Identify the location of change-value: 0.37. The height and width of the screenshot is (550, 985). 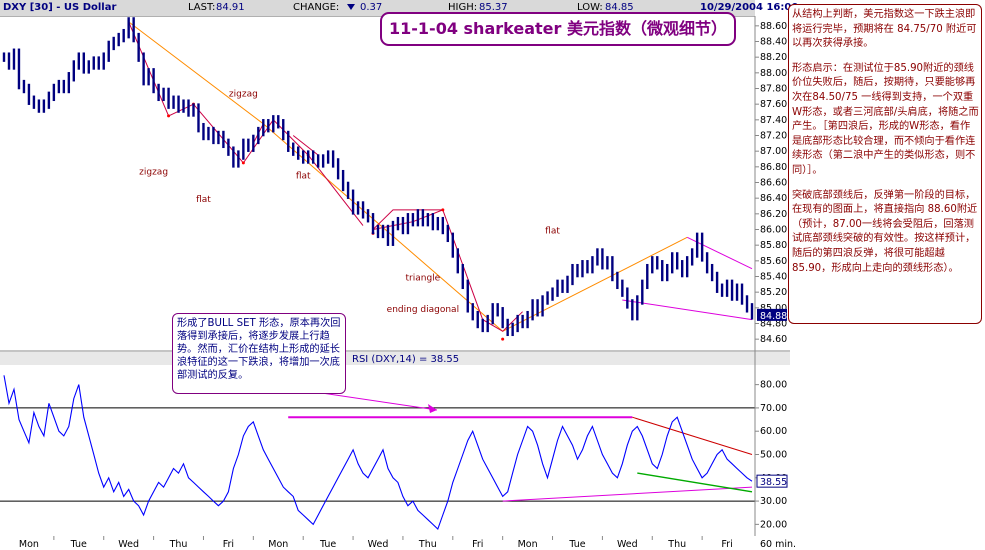
(371, 7).